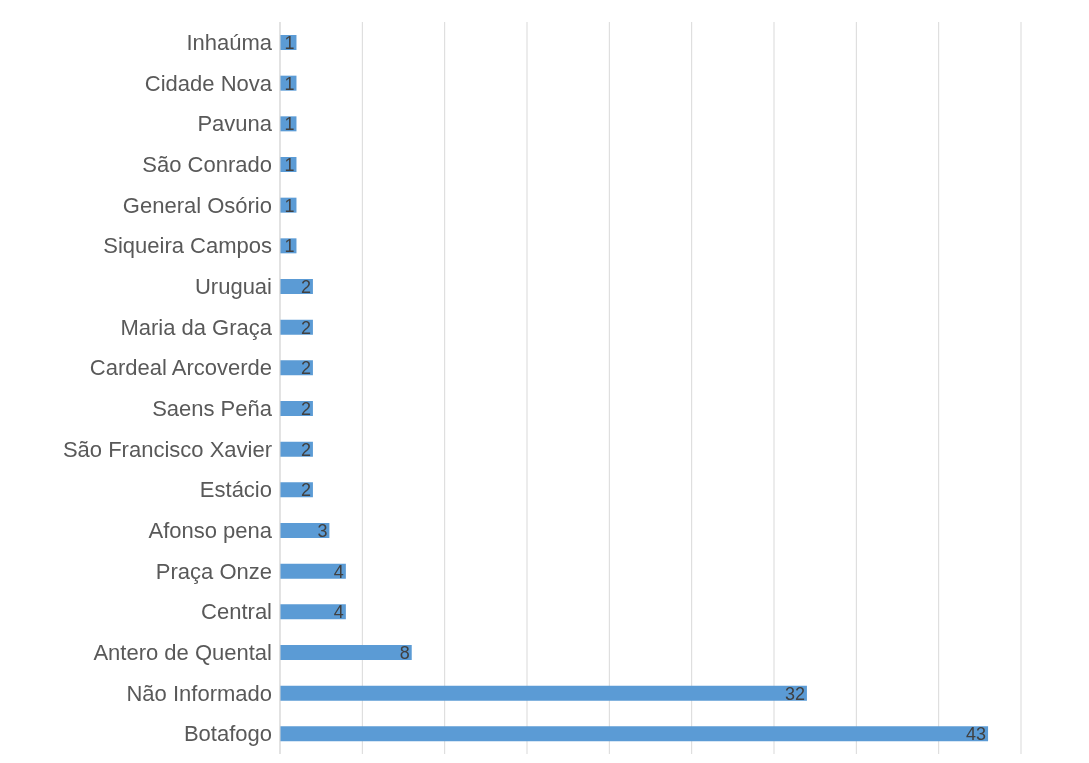 This screenshot has height=763, width=1089. Describe the element at coordinates (182, 653) in the screenshot. I see `y-tick-label: Antero de Quental` at that location.